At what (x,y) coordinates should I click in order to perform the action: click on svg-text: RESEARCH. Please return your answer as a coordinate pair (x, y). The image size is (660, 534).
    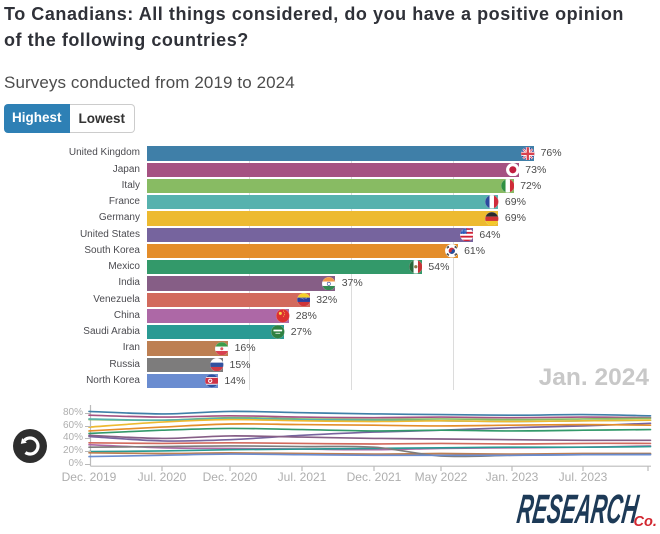
    Looking at the image, I should click on (578, 509).